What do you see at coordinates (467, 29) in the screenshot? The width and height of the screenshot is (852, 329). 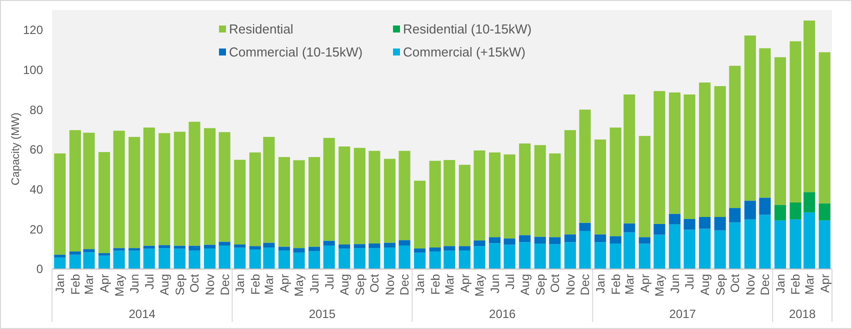 I see `legend-label: Residential (10-15kW)` at bounding box center [467, 29].